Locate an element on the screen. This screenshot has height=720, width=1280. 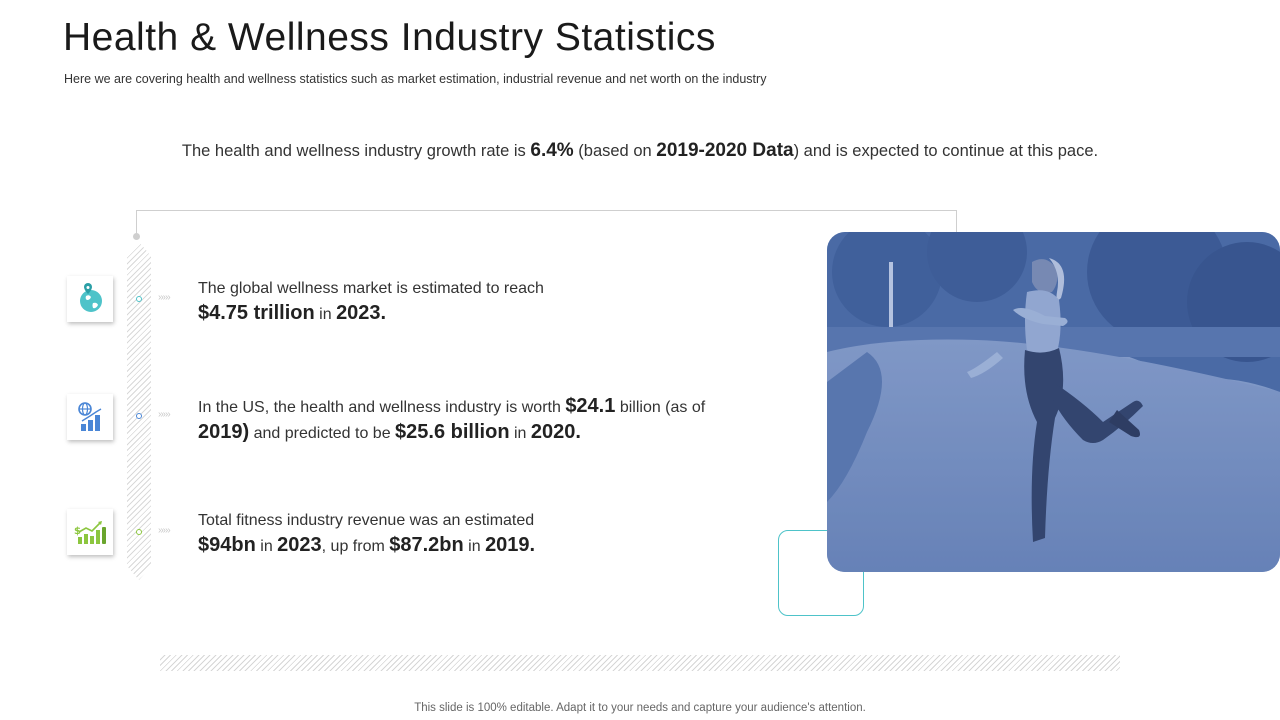
icon-box-wellness-market is located at coordinates (90, 299).